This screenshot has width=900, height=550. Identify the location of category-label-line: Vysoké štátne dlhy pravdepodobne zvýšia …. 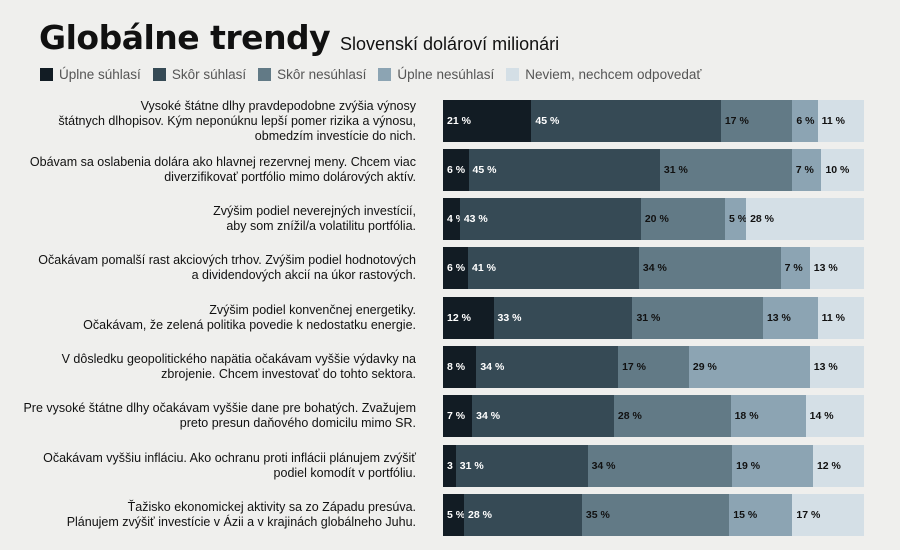
(278, 105).